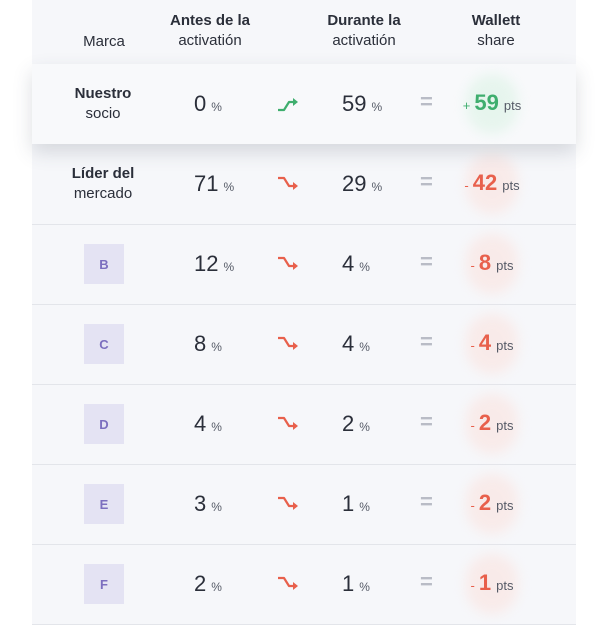  I want to click on wallet-share-value: - 4 pts, so click(492, 344).